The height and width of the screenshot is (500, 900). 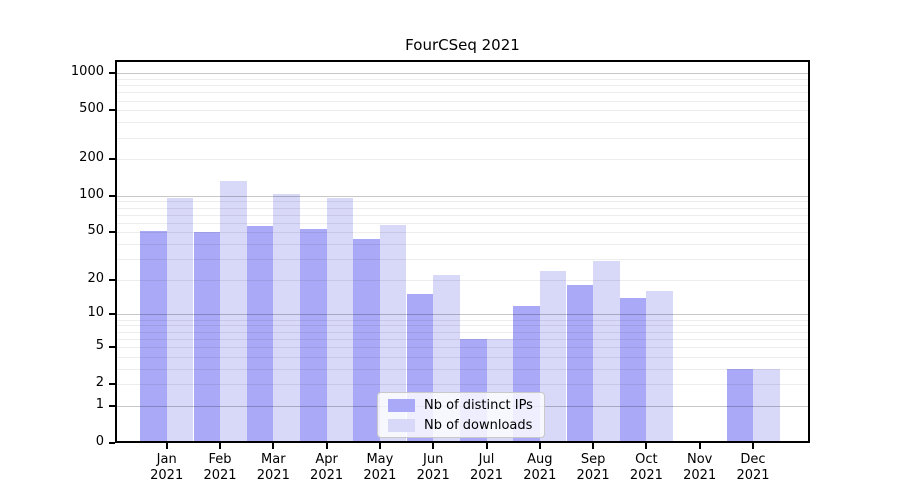 What do you see at coordinates (766, 405) in the screenshot?
I see `bar-downloads-dec` at bounding box center [766, 405].